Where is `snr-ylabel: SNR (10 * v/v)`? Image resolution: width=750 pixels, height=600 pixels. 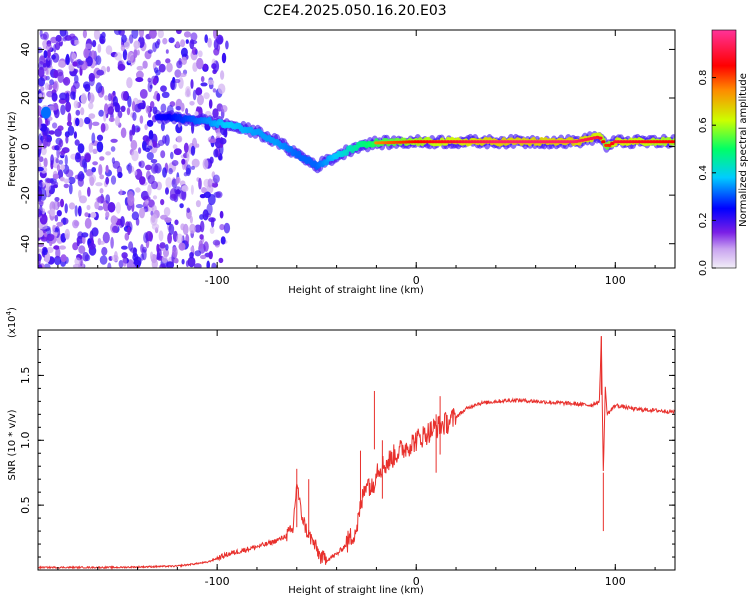 snr-ylabel: SNR (10 * v/v) is located at coordinates (12, 444).